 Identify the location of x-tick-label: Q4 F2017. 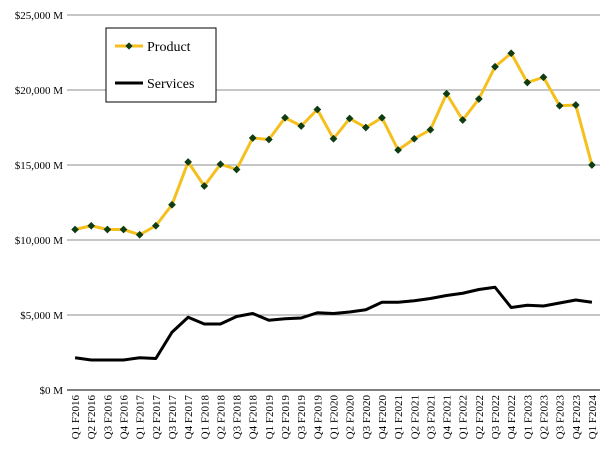
(189, 417).